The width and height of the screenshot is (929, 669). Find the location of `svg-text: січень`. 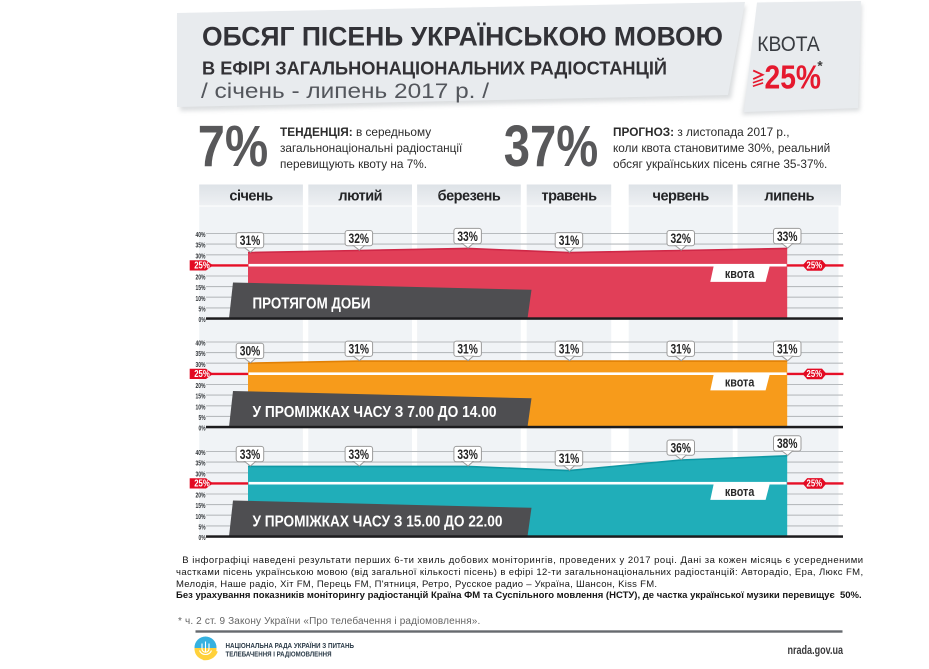

svg-text: січень is located at coordinates (251, 197).